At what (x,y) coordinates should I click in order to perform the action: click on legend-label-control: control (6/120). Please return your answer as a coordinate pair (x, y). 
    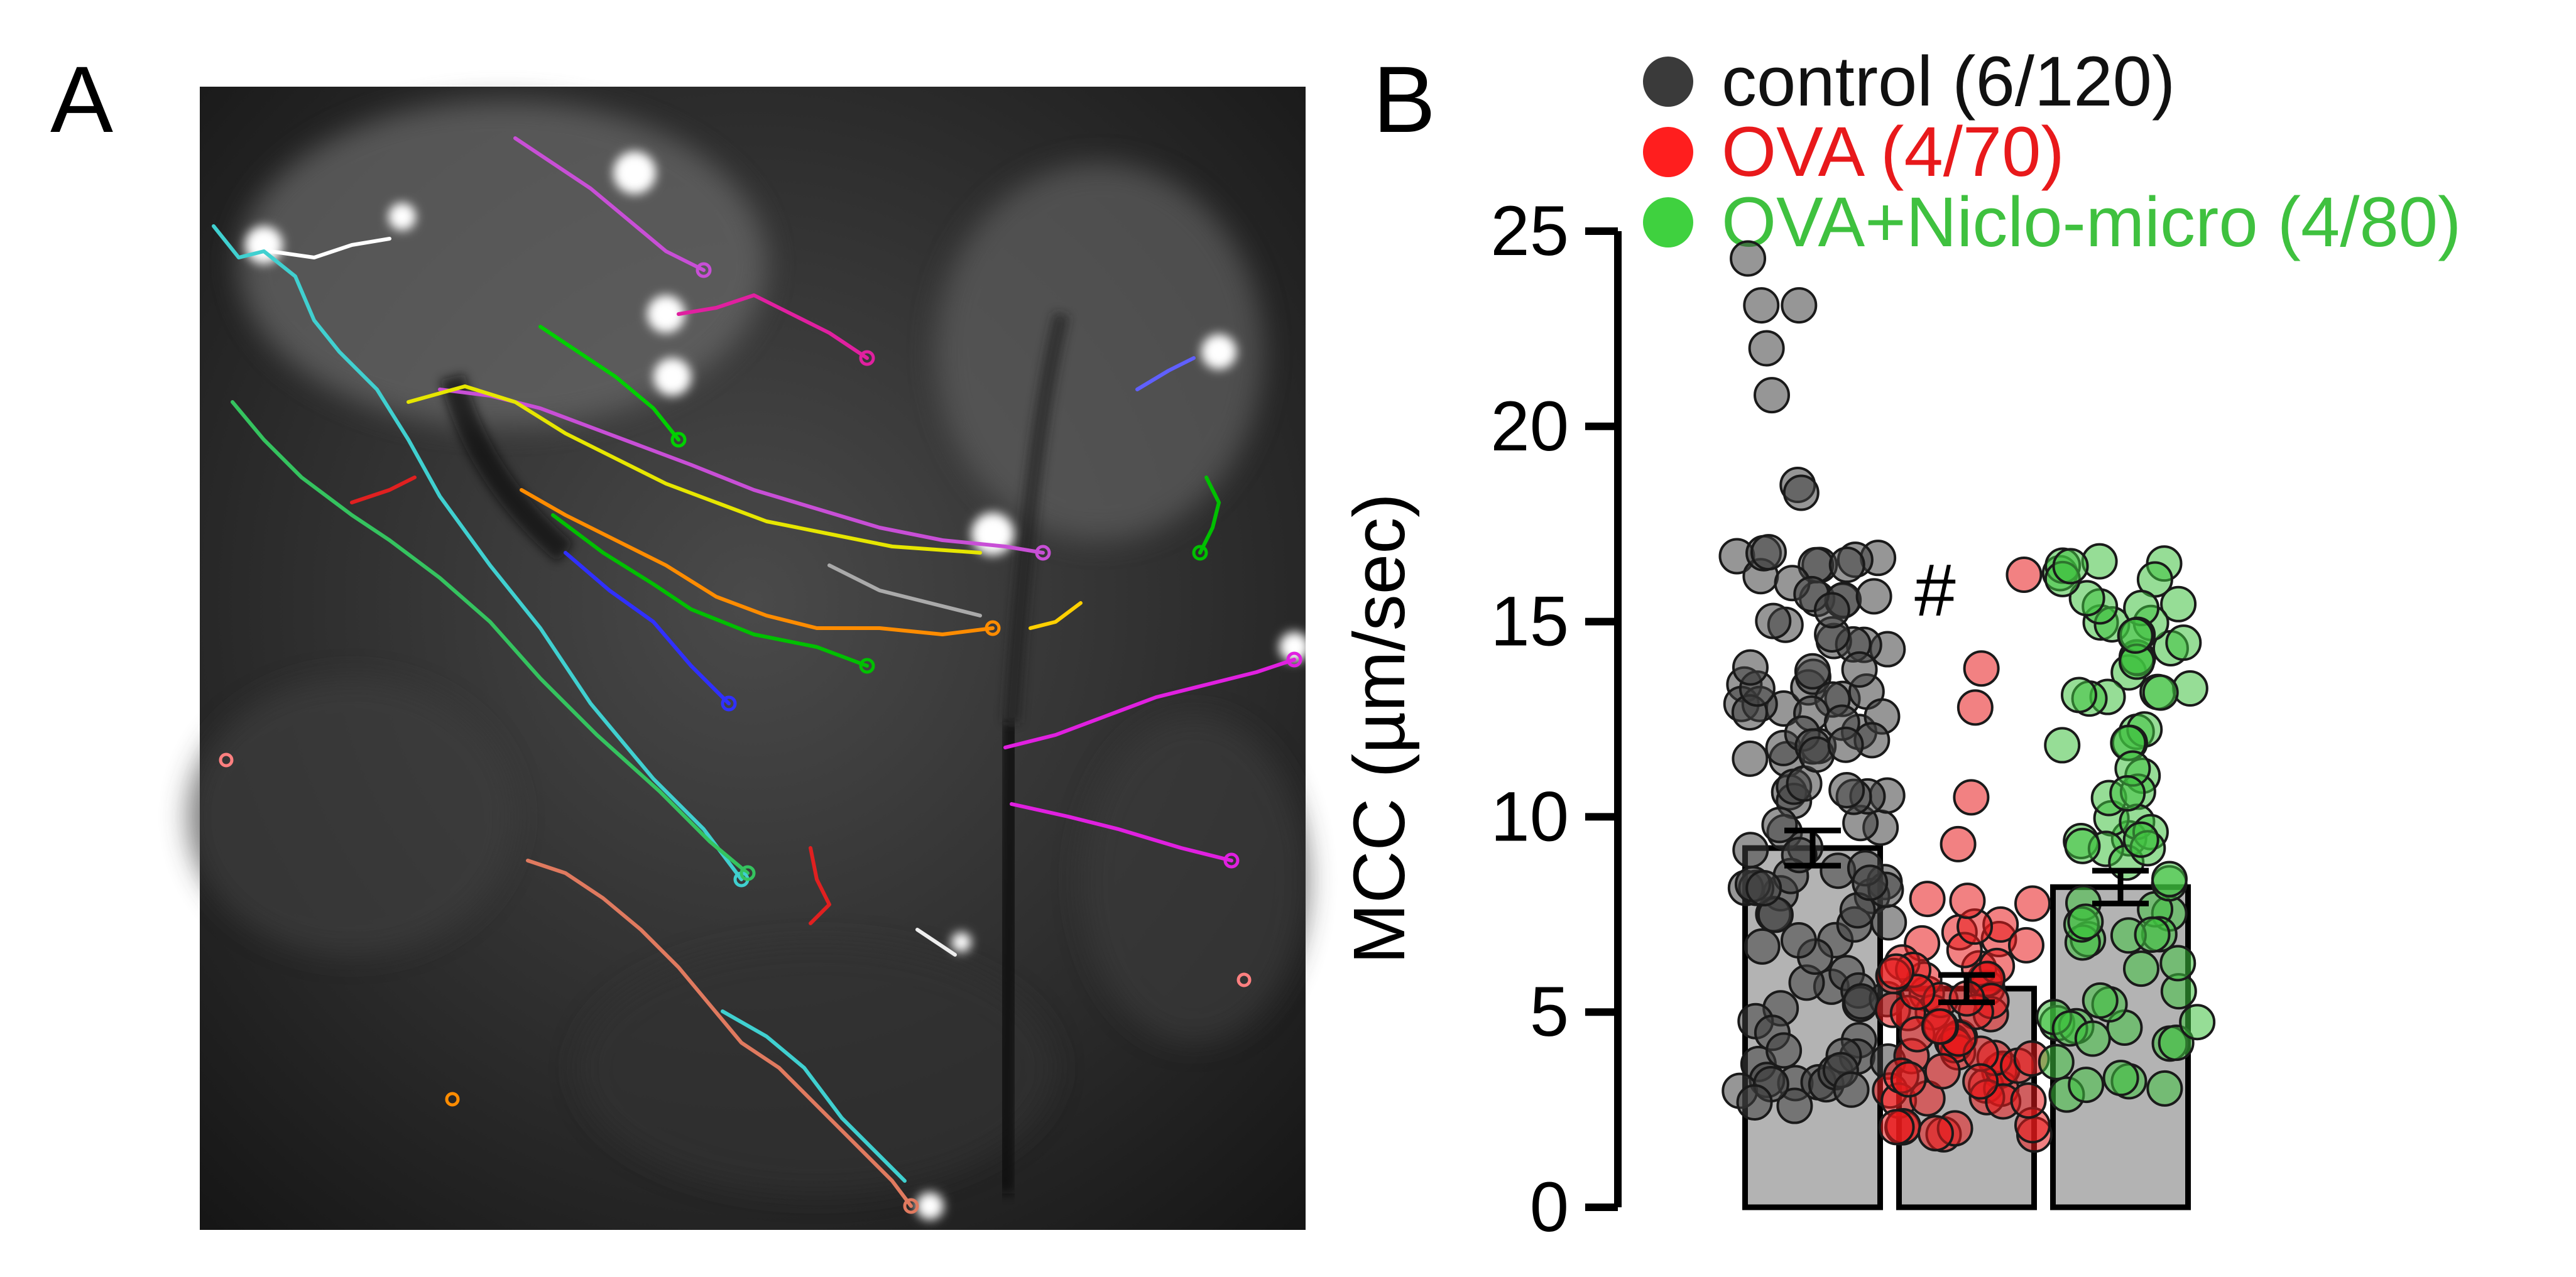
    Looking at the image, I should click on (1948, 81).